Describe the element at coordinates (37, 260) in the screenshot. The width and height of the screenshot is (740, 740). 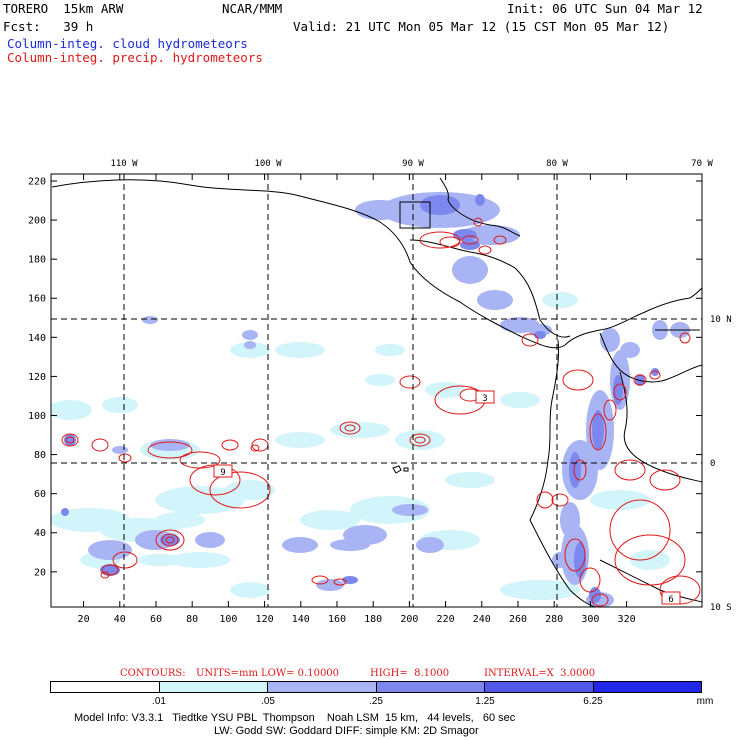
I see `y-tick-label: 180` at that location.